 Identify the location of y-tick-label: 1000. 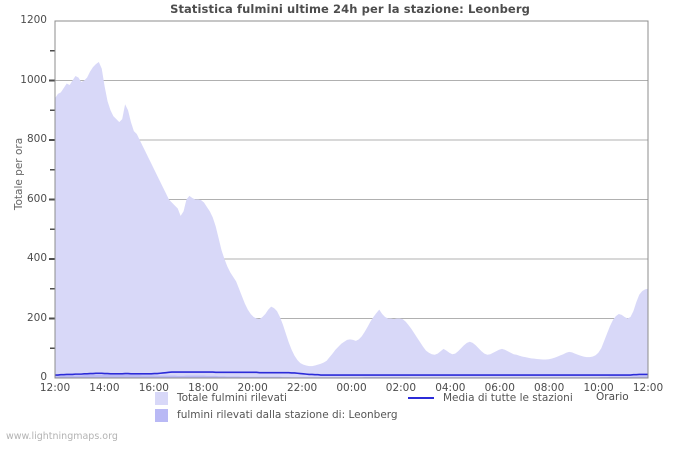
(33, 79).